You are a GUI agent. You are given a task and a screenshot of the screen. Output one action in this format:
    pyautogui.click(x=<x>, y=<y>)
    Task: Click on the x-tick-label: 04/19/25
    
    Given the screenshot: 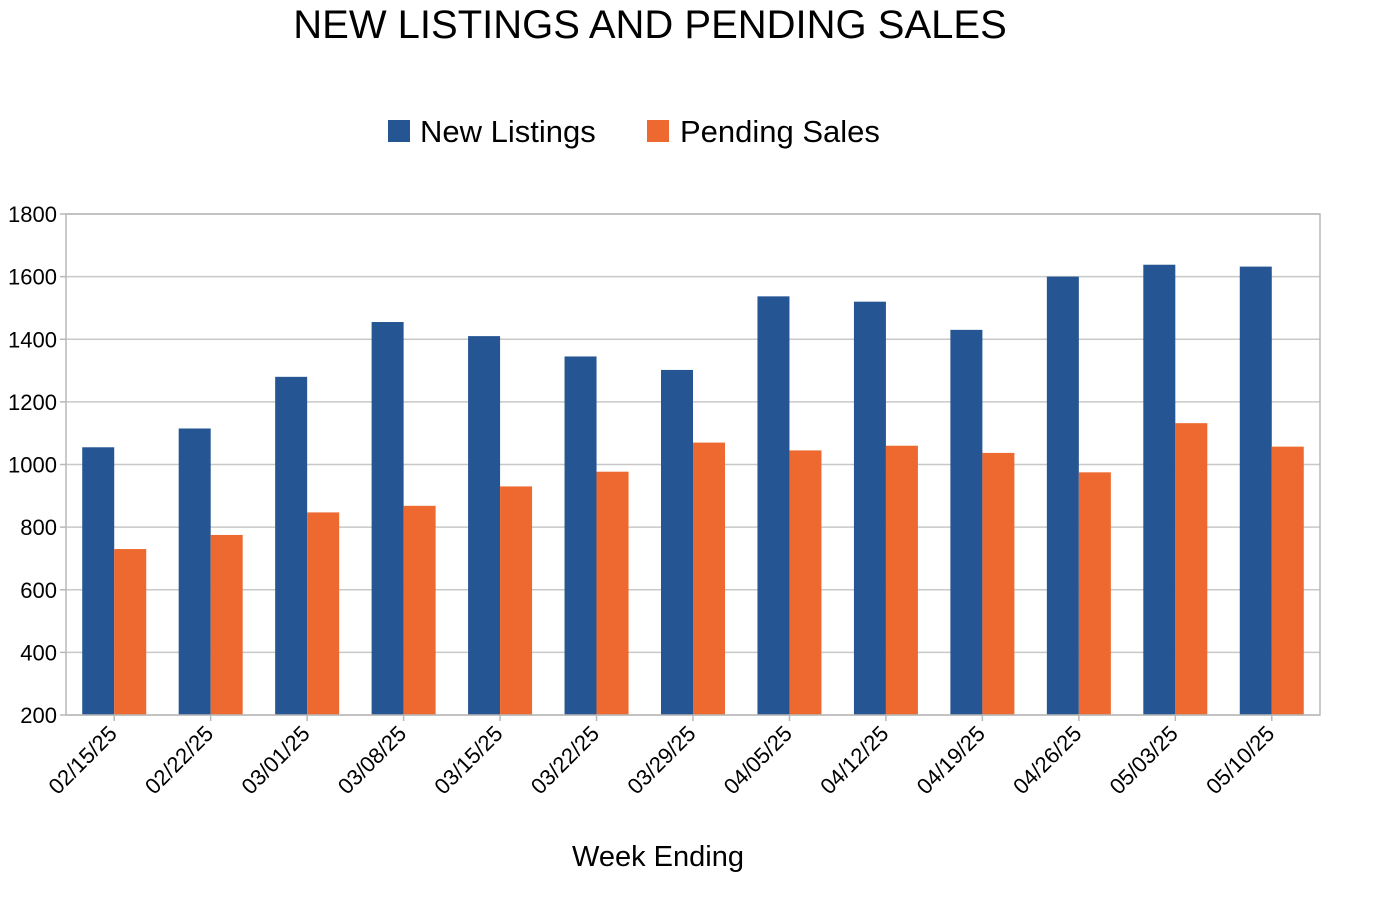 What is the action you would take?
    pyautogui.click(x=951, y=760)
    